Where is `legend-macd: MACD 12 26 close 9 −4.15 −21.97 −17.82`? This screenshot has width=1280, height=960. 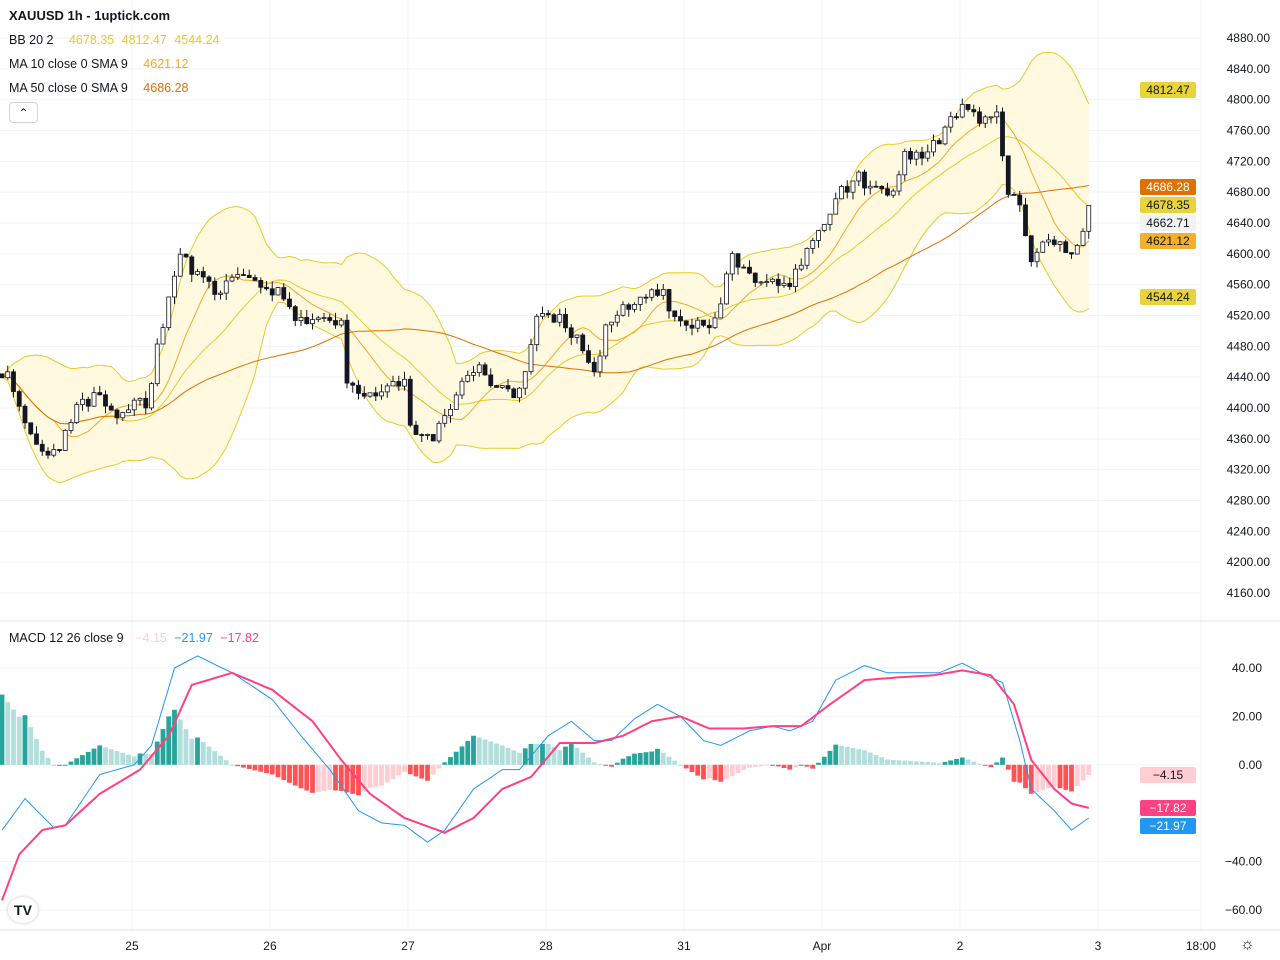 legend-macd: MACD 12 26 close 9 −4.15 −21.97 −17.82 is located at coordinates (136, 638).